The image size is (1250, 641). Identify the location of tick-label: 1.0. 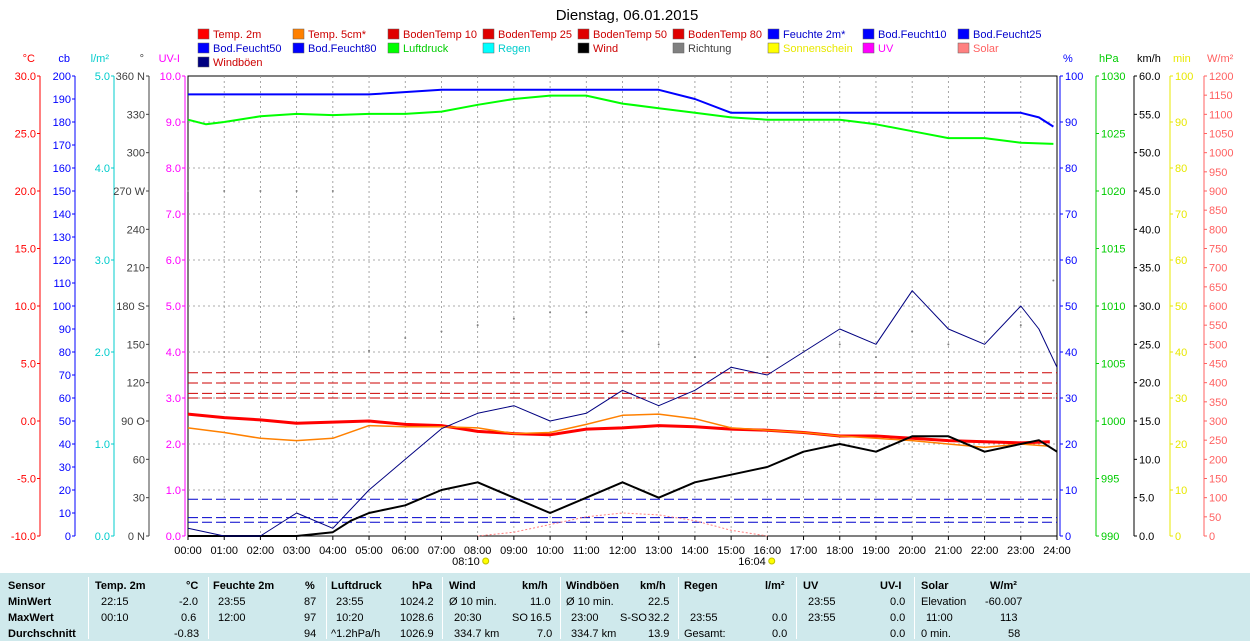
(173, 491).